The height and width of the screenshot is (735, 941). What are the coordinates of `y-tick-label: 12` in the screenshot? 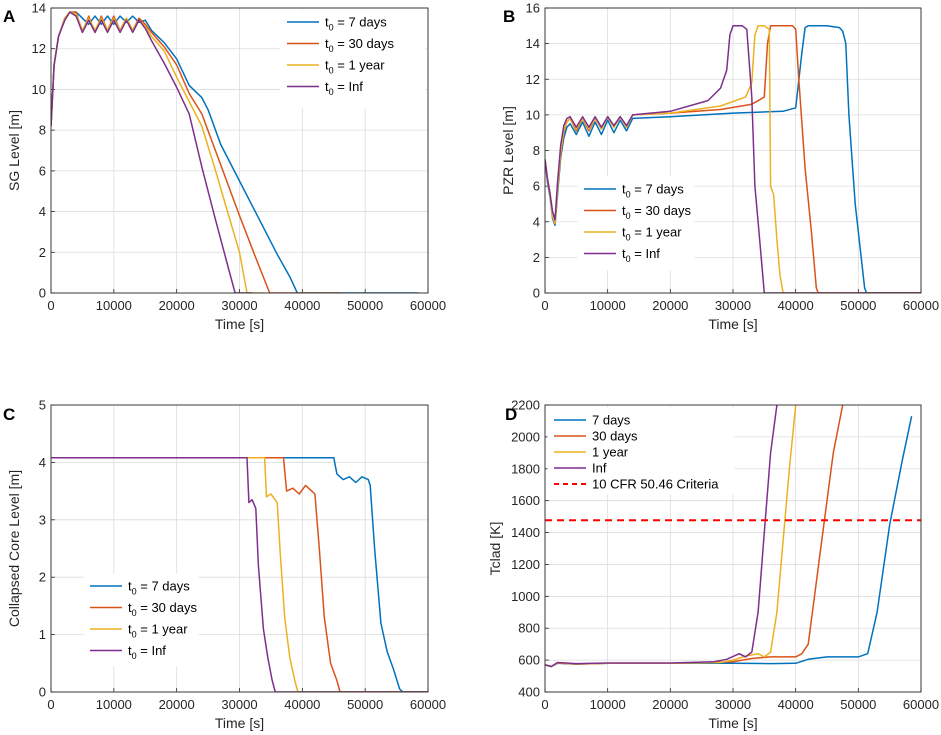 It's located at (39, 48).